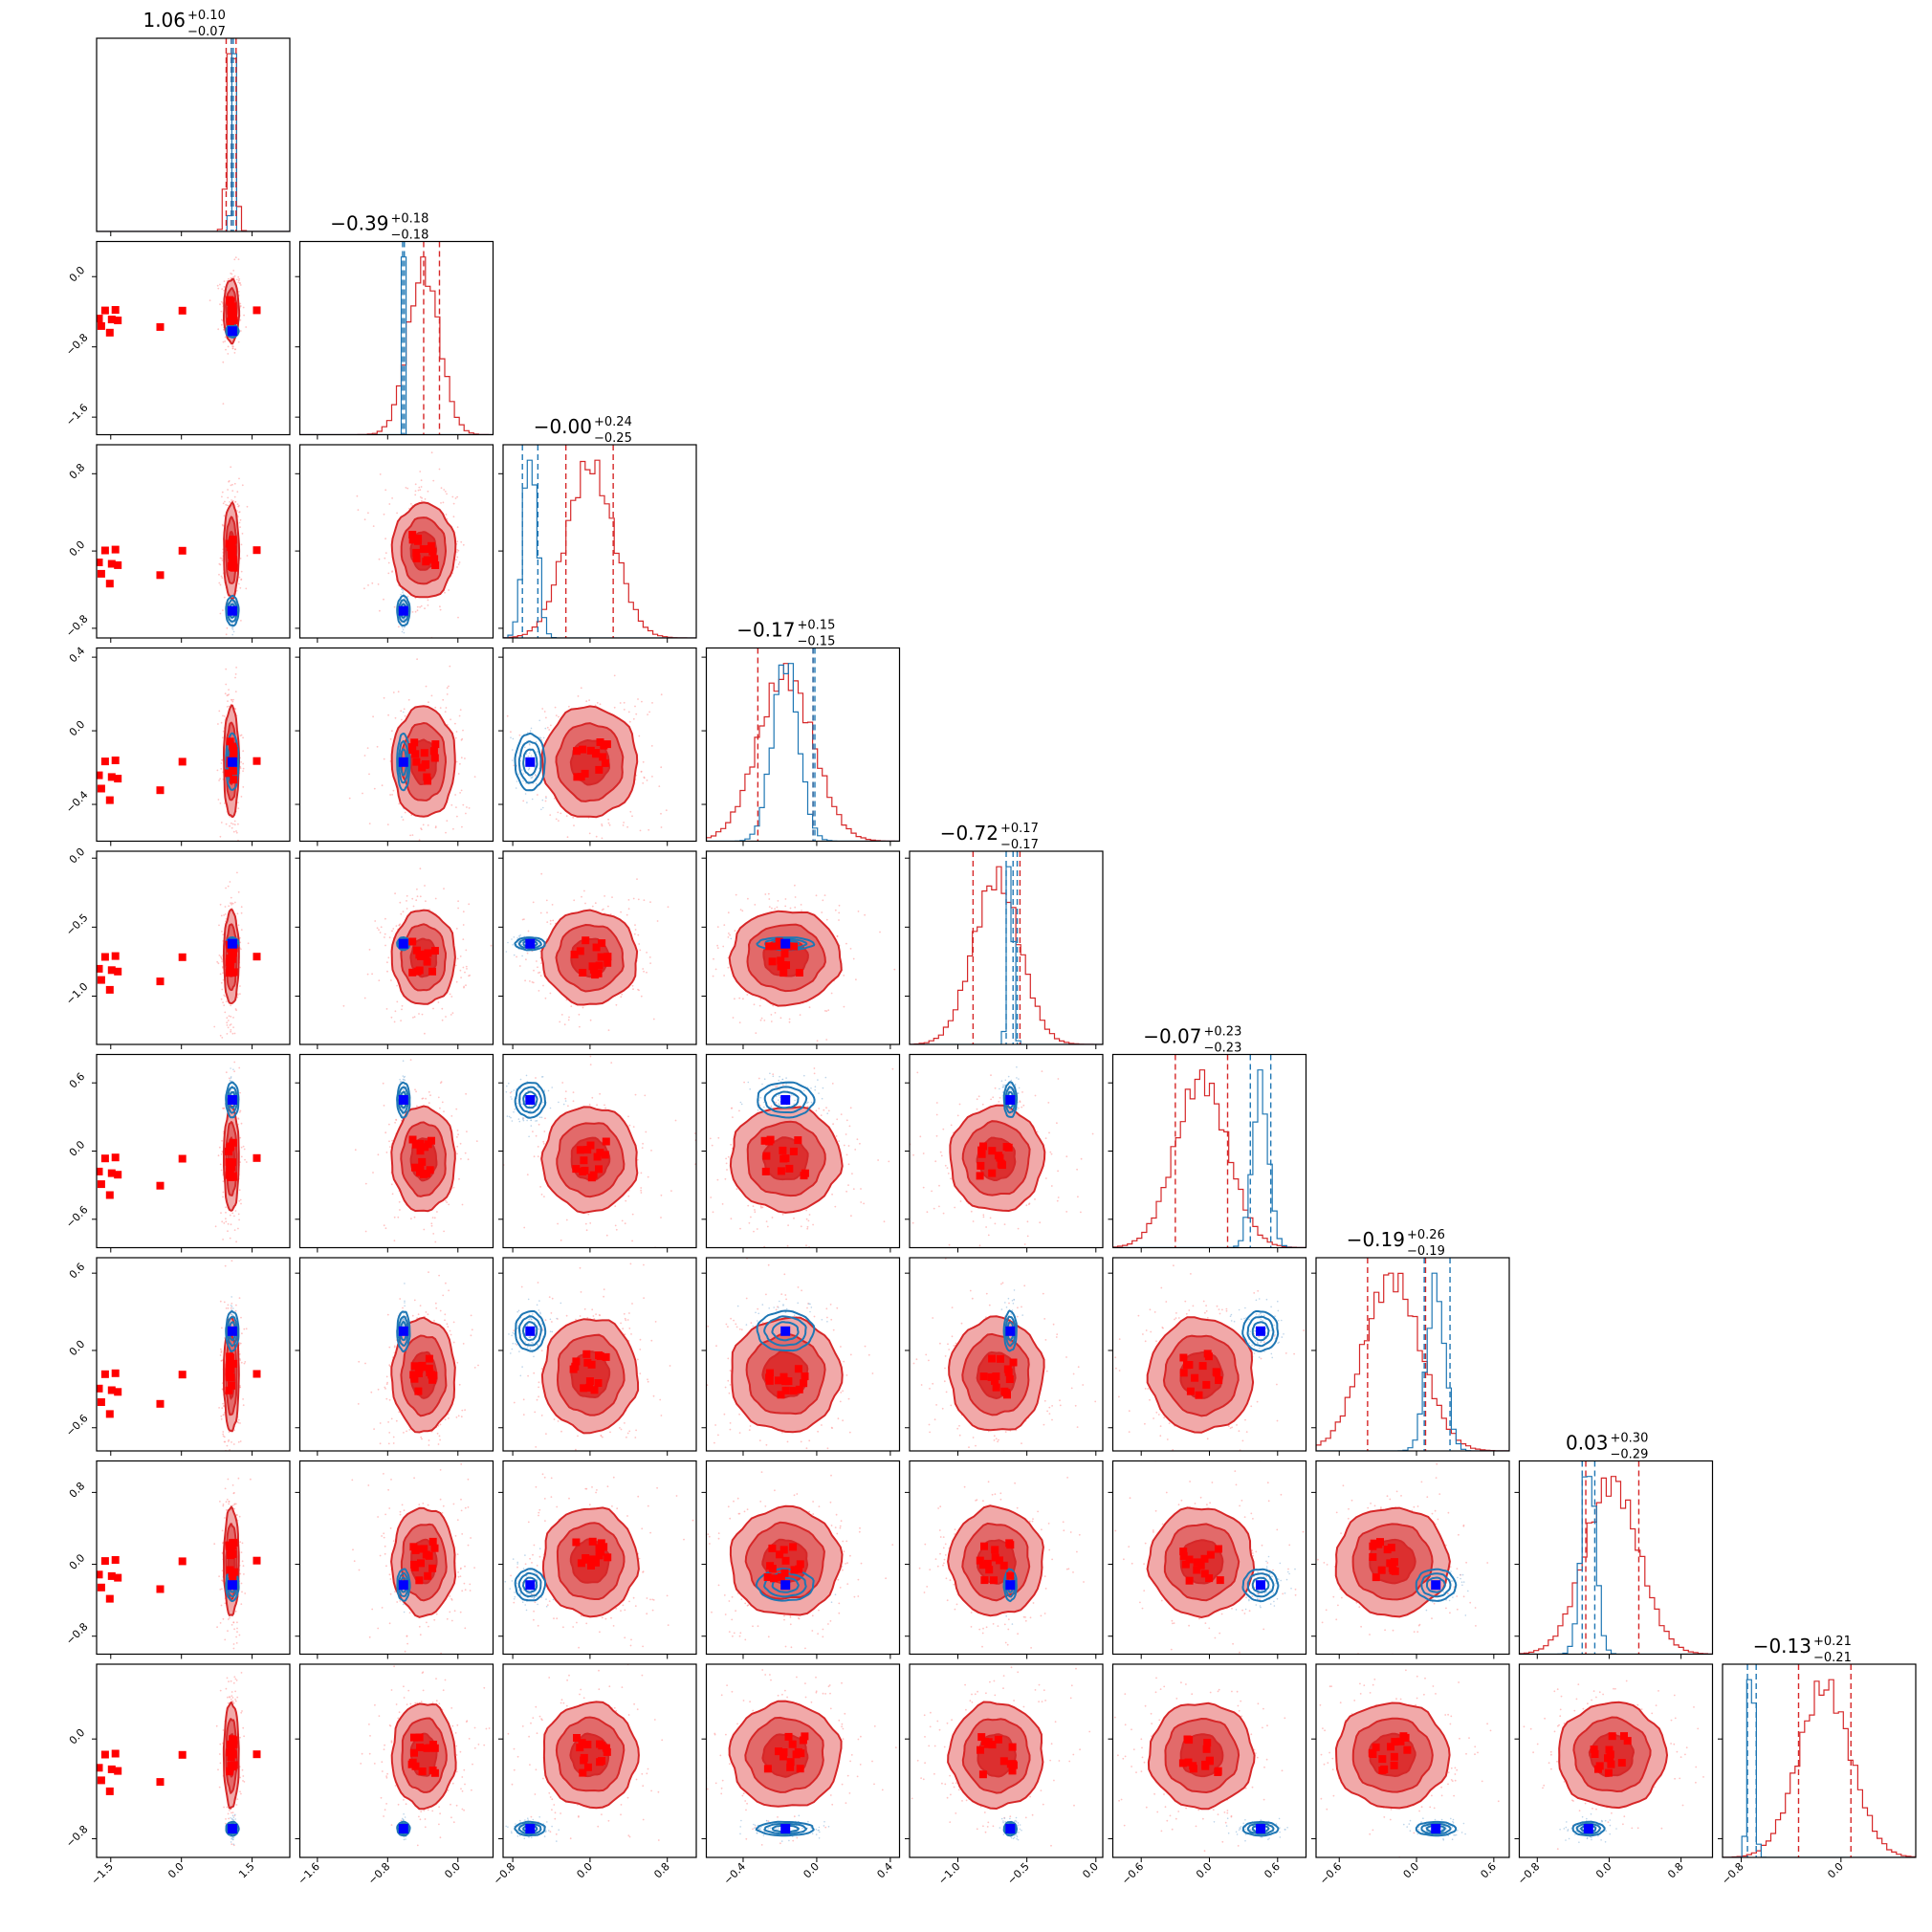 The height and width of the screenshot is (1932, 1932). What do you see at coordinates (1172, 1036) in the screenshot?
I see `title-median-5: −0.07` at bounding box center [1172, 1036].